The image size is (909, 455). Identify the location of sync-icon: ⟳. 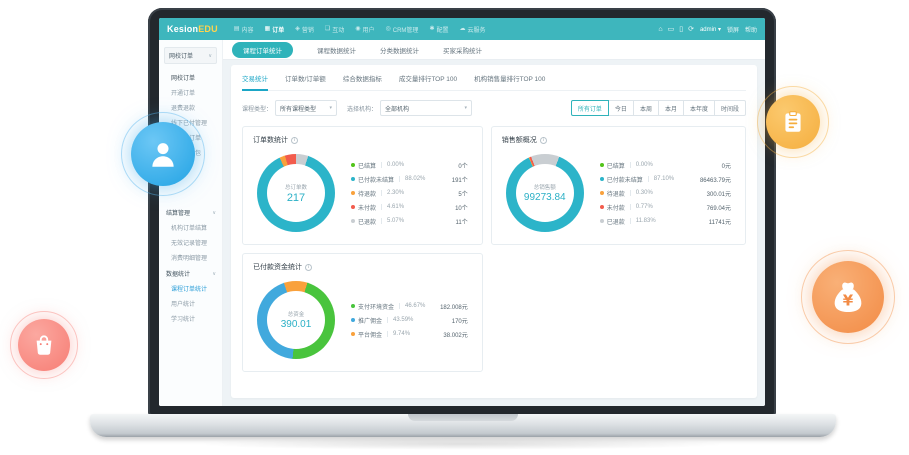
(691, 29).